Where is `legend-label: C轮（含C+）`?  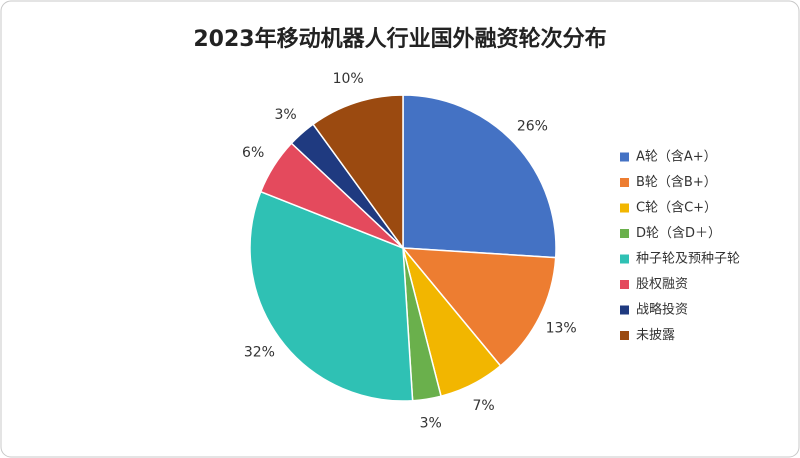 legend-label: C轮（含C+） is located at coordinates (676, 208).